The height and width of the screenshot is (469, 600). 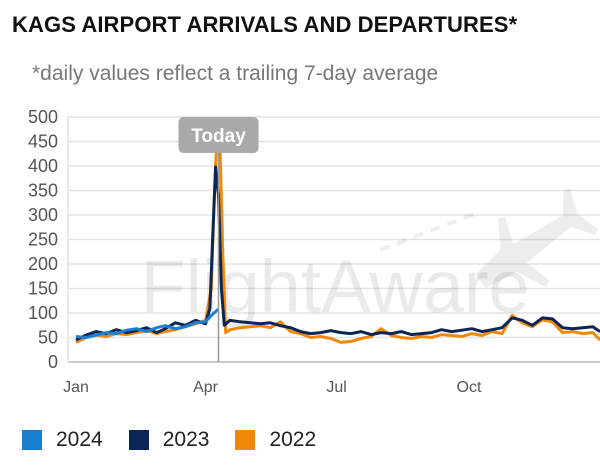 I want to click on today-label: Today, so click(x=218, y=136).